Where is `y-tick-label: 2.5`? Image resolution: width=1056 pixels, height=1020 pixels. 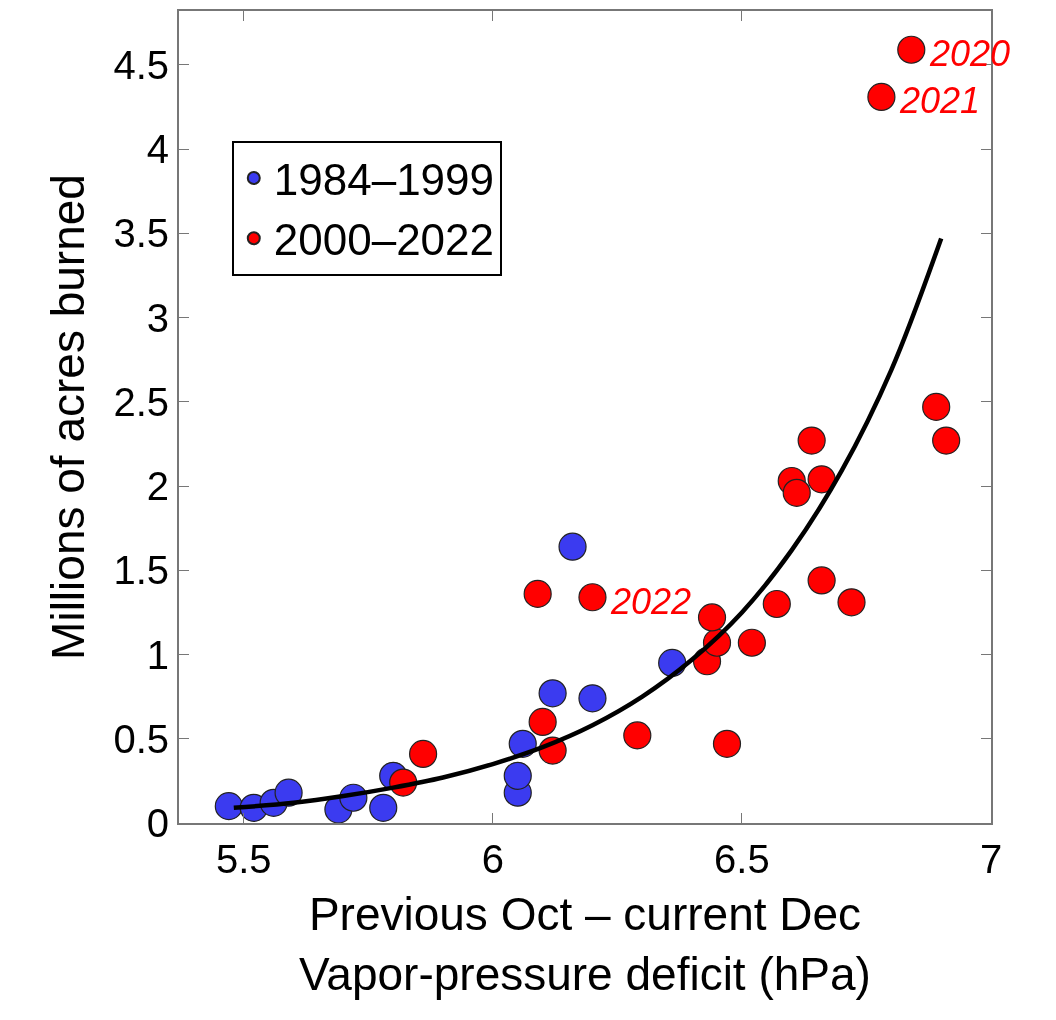
y-tick-label: 2.5 is located at coordinates (141, 401).